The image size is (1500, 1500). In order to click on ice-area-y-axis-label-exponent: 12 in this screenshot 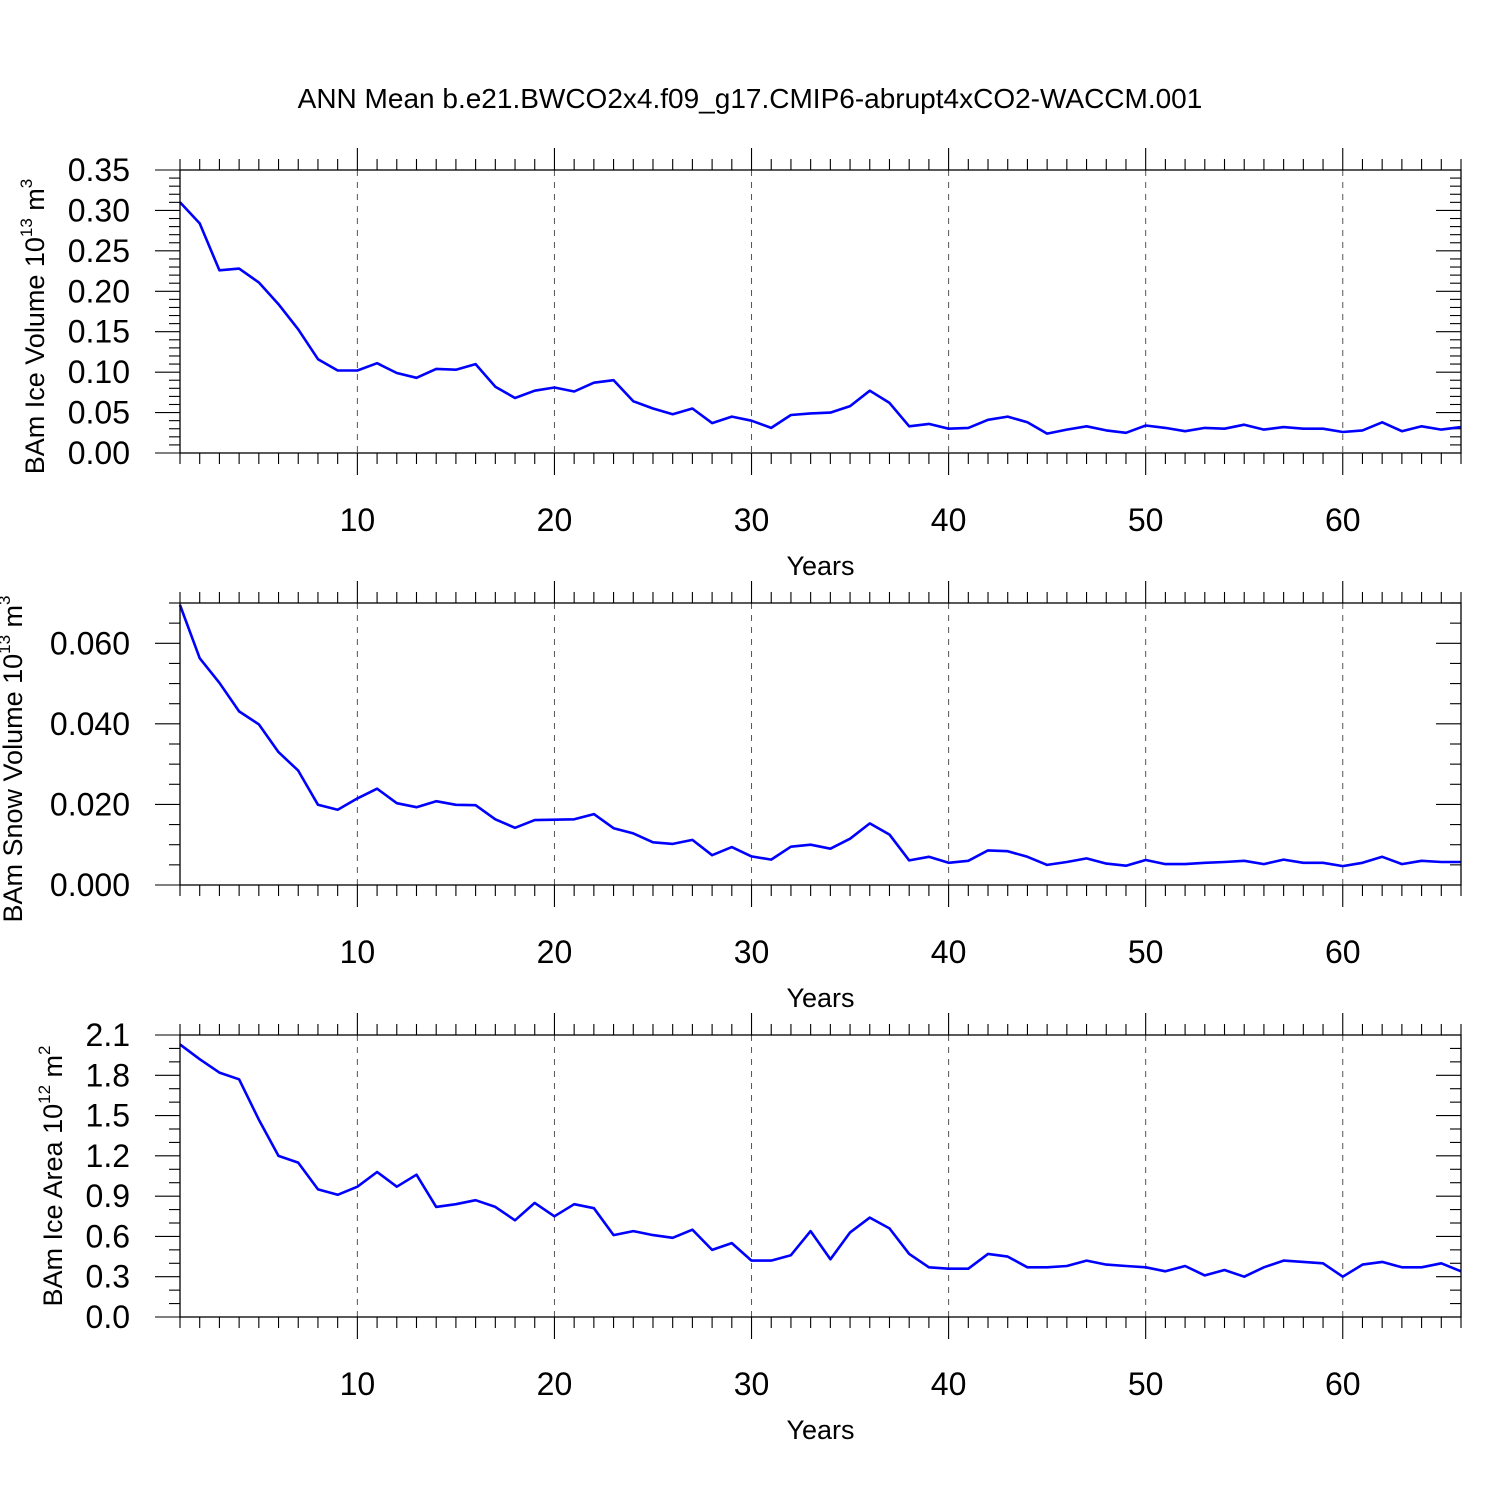, I will do `click(44, 1094)`.